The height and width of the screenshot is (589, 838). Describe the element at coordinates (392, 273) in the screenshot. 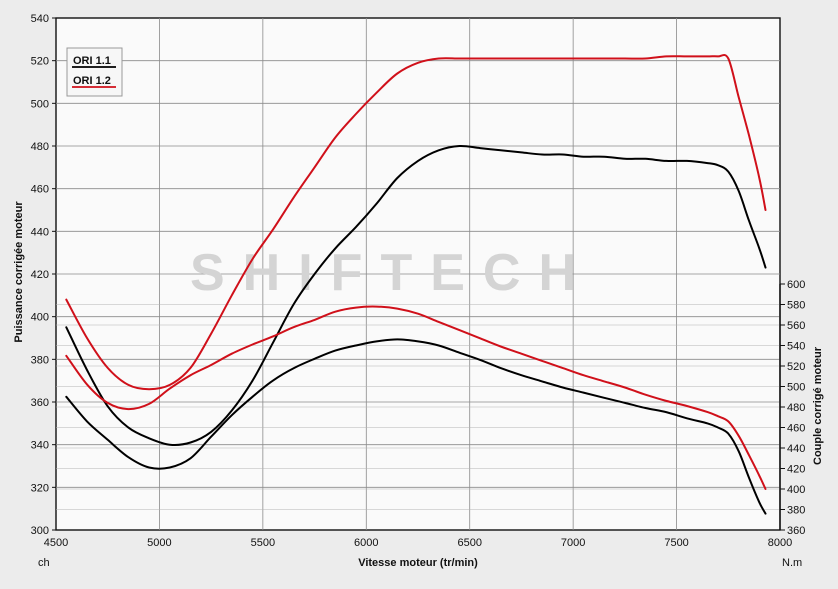

I see `watermark-text: SHIFTECH` at that location.